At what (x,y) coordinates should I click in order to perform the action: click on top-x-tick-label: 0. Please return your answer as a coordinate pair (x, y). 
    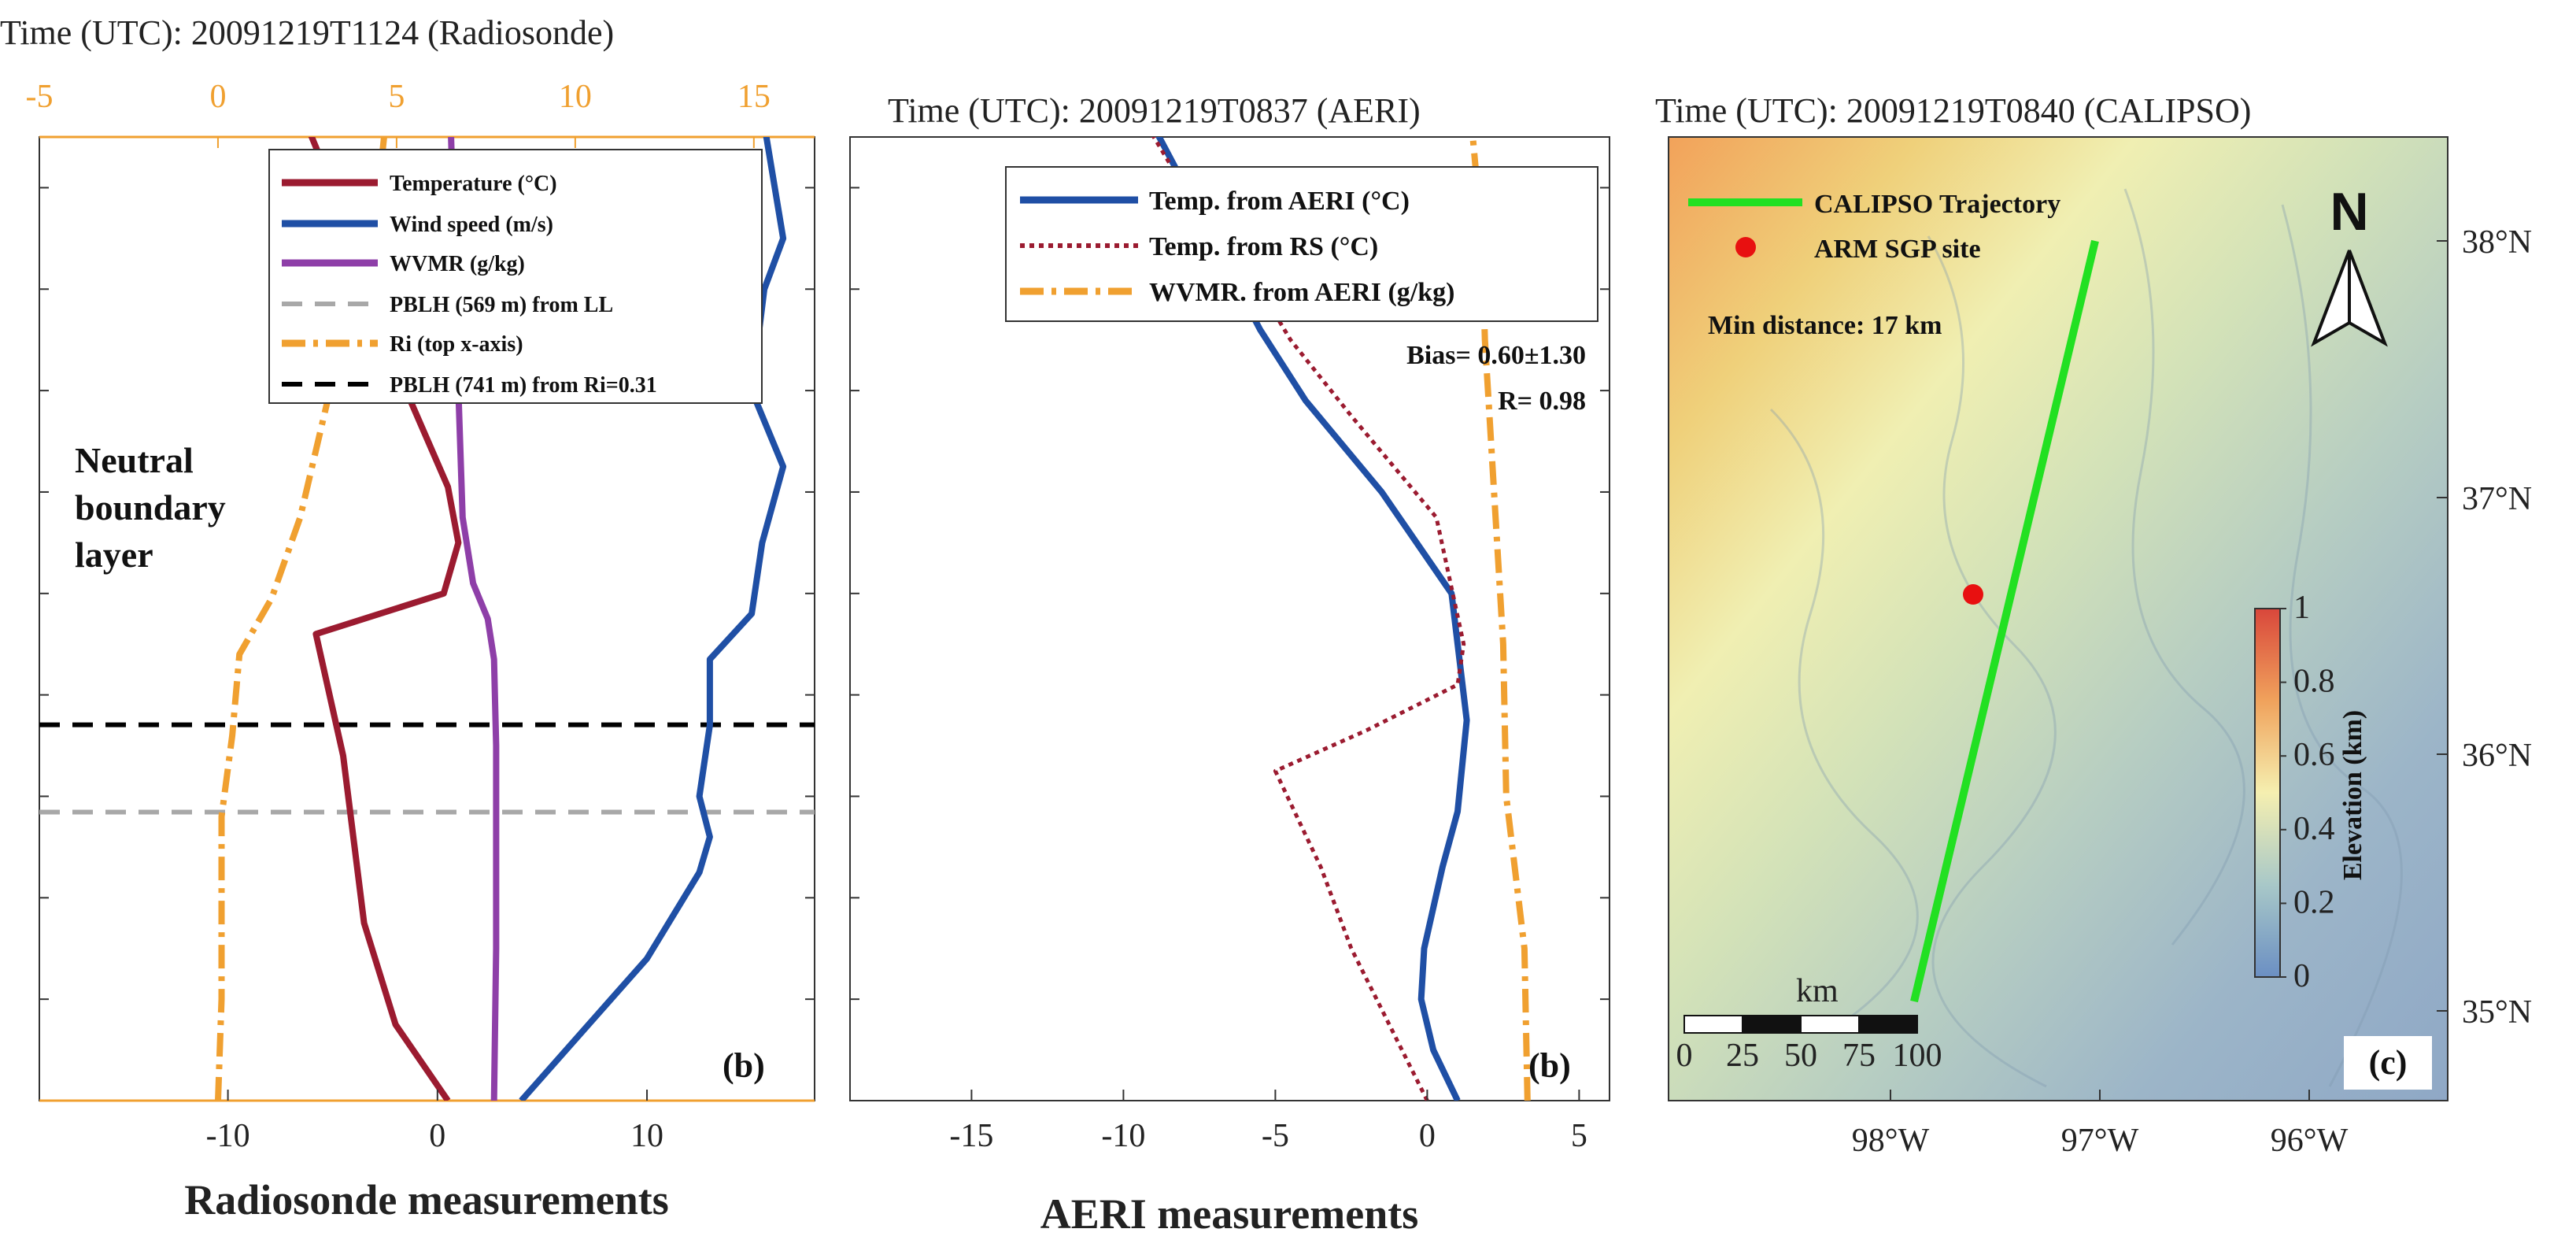
    Looking at the image, I should click on (217, 97).